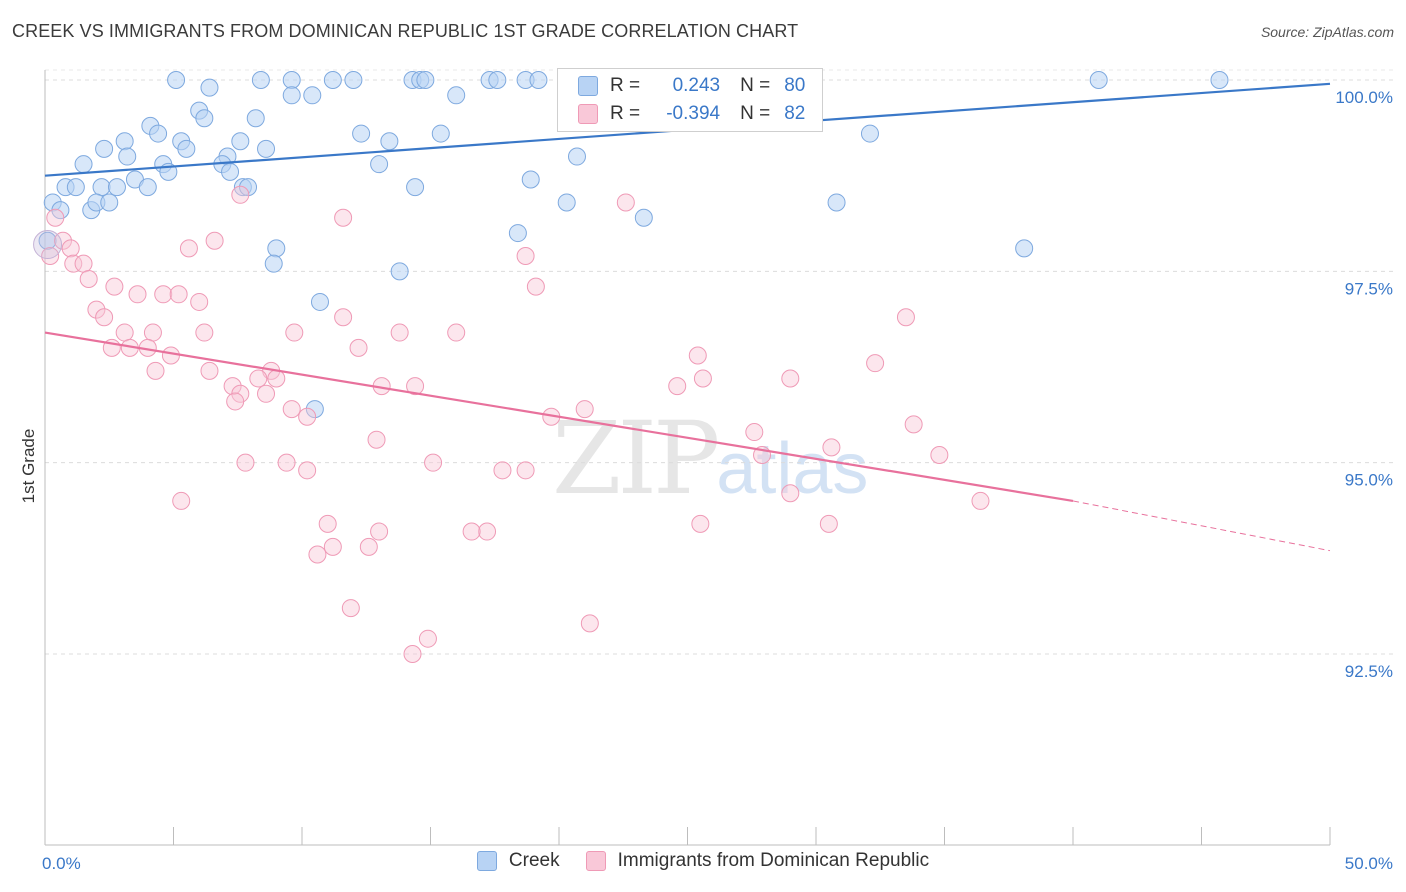 The width and height of the screenshot is (1406, 892). I want to click on x-tick-label: 50.0%, so click(1369, 863).